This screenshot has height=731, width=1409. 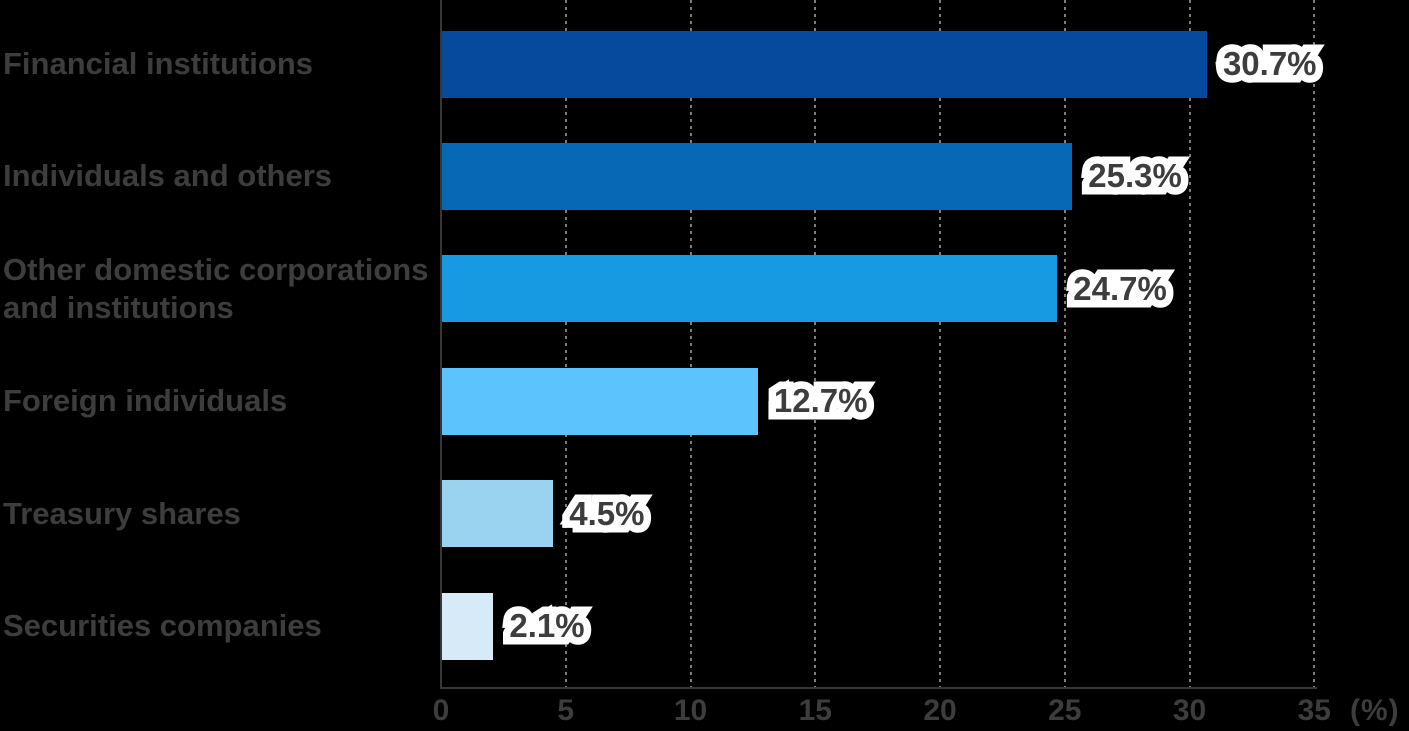 I want to click on category-label-treasury-shares: Treasury shares, so click(x=221, y=514).